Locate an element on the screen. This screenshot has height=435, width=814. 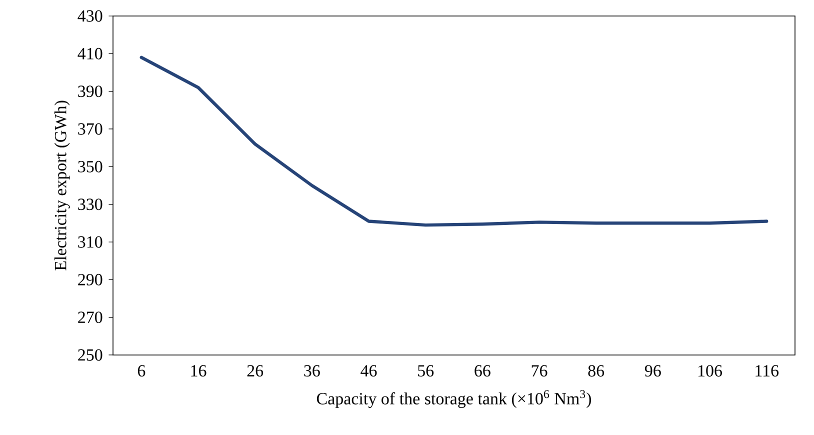
y-tick-label: 410 is located at coordinates (90, 54).